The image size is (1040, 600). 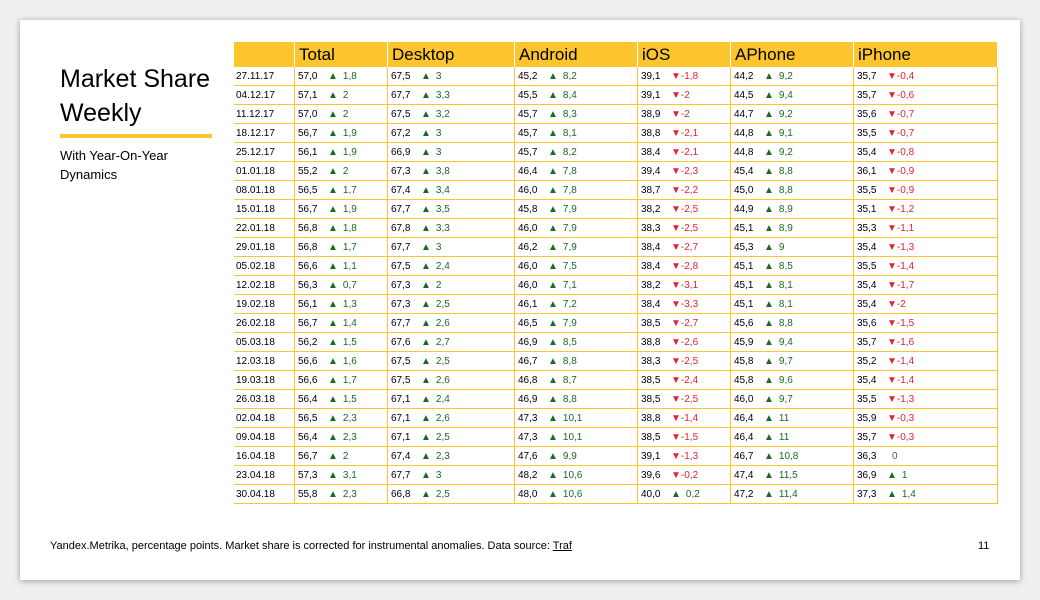 I want to click on share-value: 38,8, so click(x=651, y=133).